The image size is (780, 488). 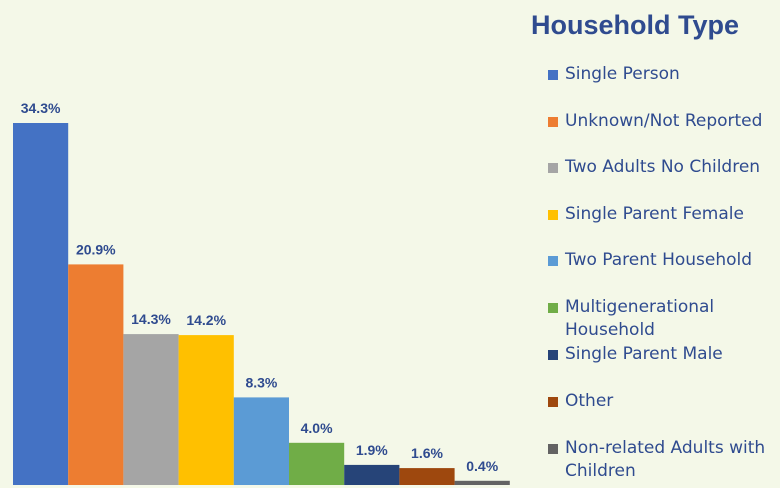 I want to click on legend-label: Non-related Adults with Children, so click(x=665, y=459).